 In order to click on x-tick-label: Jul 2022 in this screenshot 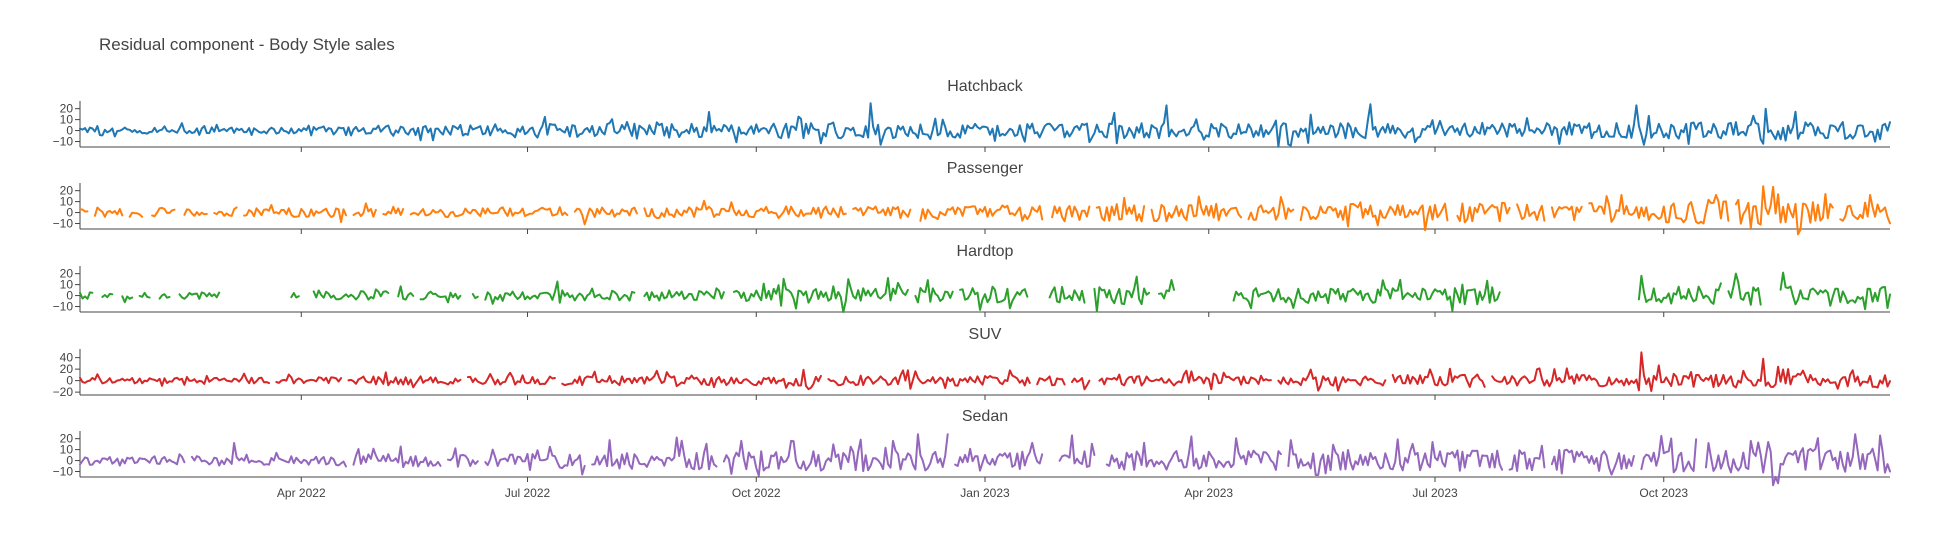, I will do `click(528, 493)`.